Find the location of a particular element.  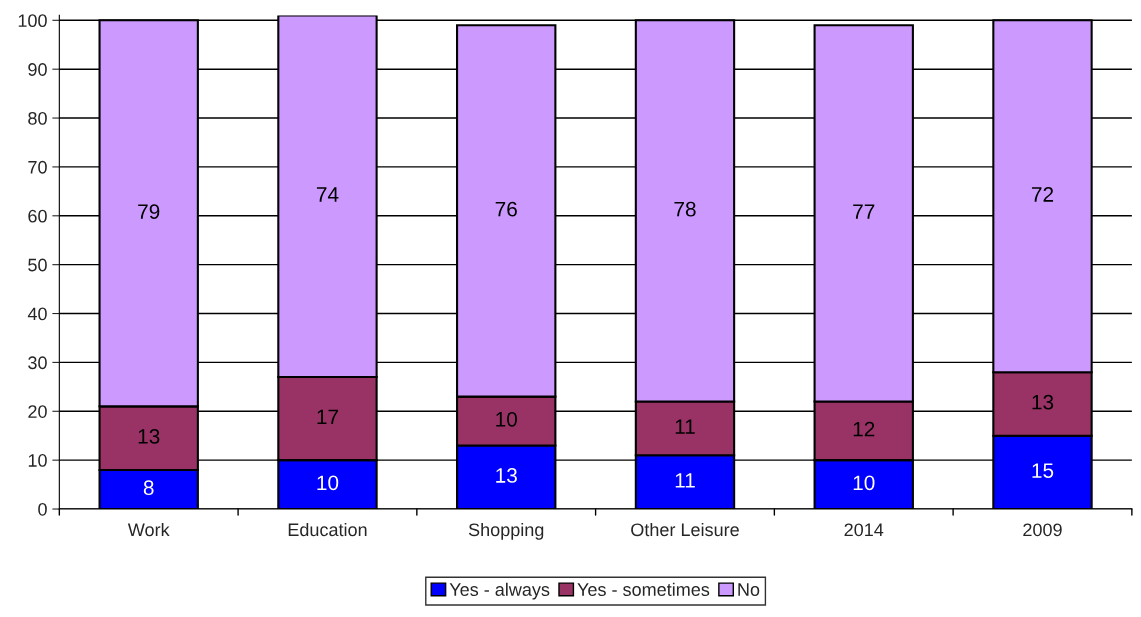

y-tick-label: 50 is located at coordinates (37, 265).